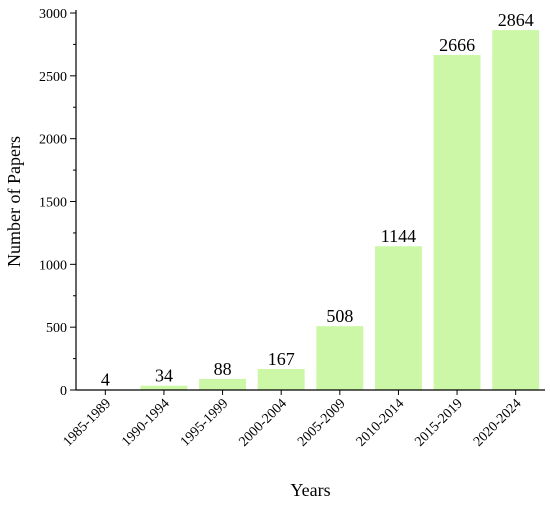 This screenshot has width=550, height=508. What do you see at coordinates (53, 203) in the screenshot?
I see `y-tick-label: 1500` at bounding box center [53, 203].